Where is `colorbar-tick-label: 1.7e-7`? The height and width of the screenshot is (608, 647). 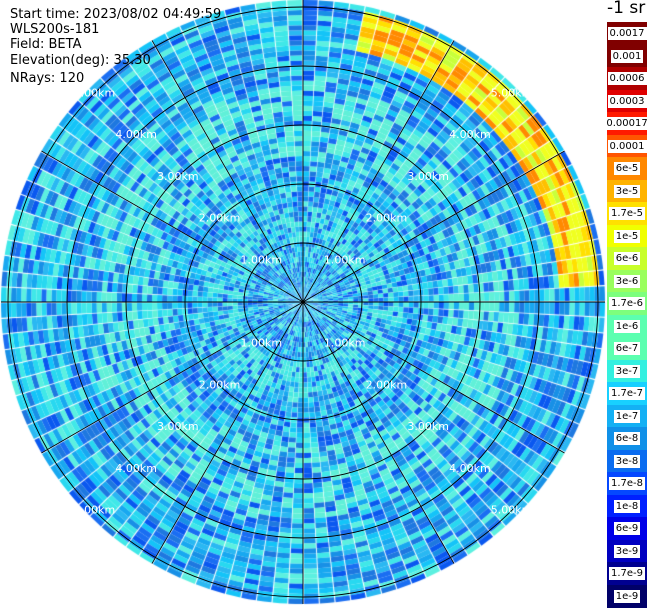
colorbar-tick-label: 1.7e-7 is located at coordinates (627, 393).